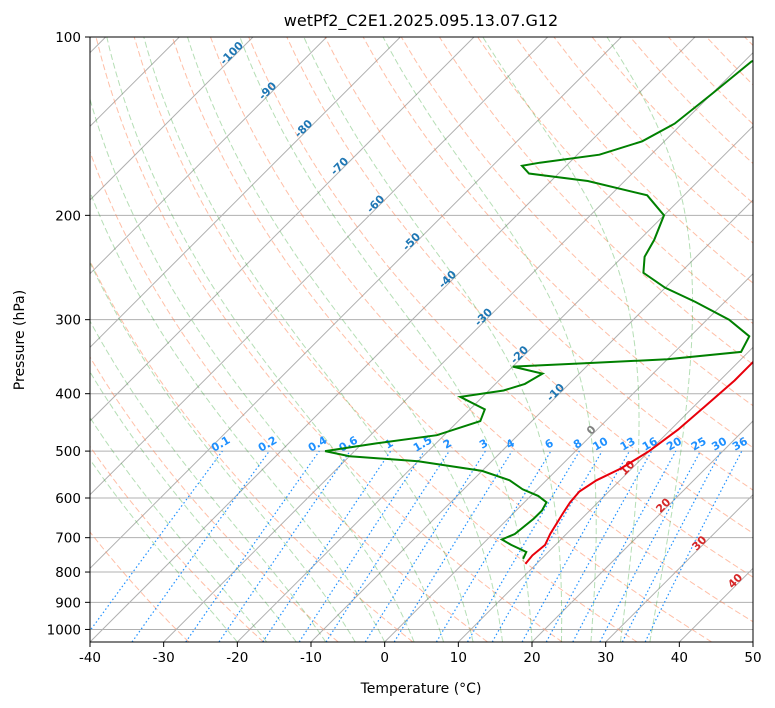  What do you see at coordinates (510, 443) in the screenshot?
I see `mixing-ratio-label: 4` at bounding box center [510, 443].